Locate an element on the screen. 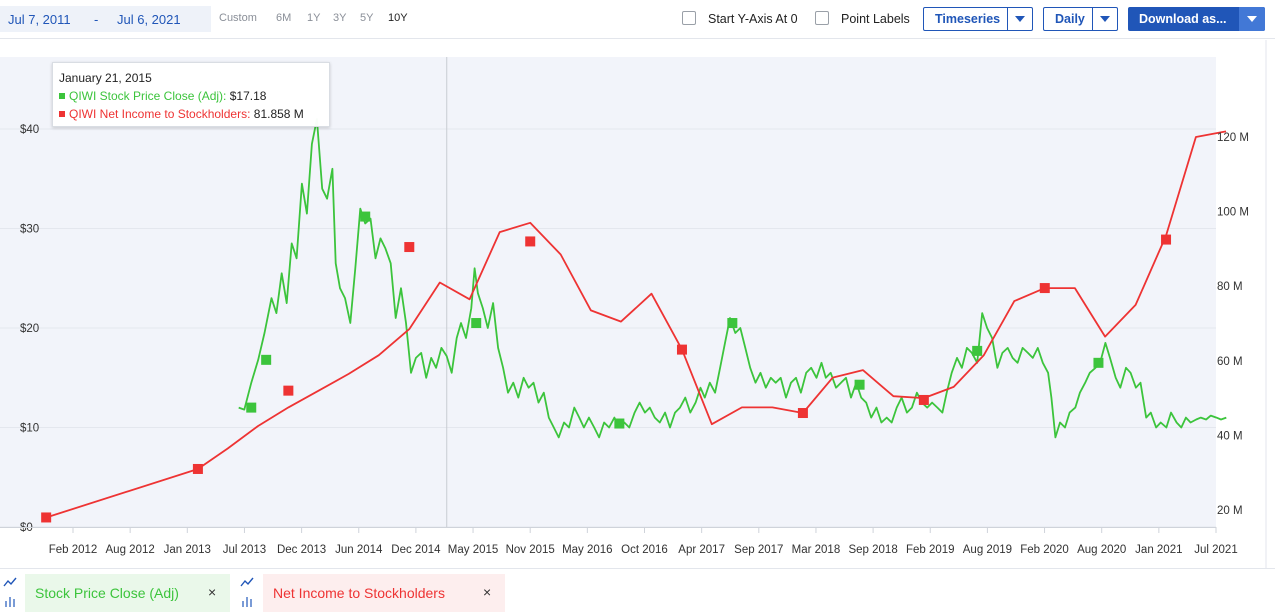  tooltip-date: January 21, 2015 is located at coordinates (105, 78).